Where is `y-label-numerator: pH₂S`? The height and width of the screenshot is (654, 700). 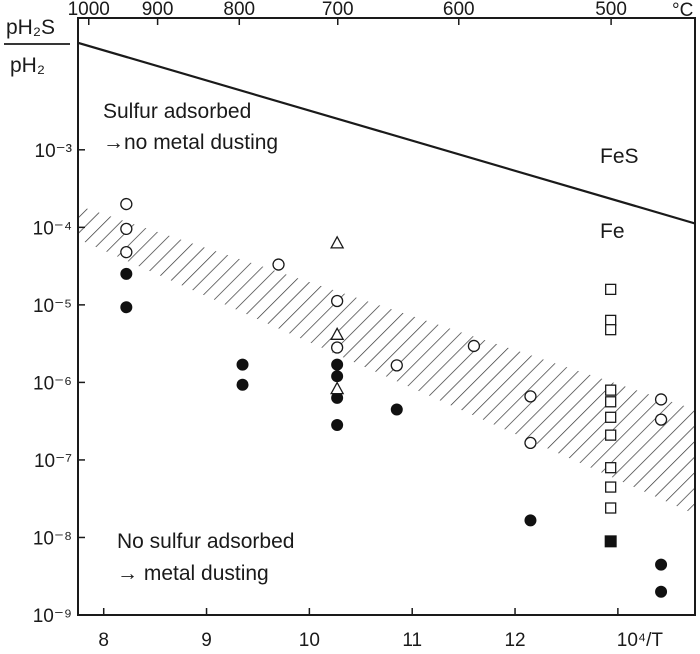
y-label-numerator: pH₂S is located at coordinates (30, 27).